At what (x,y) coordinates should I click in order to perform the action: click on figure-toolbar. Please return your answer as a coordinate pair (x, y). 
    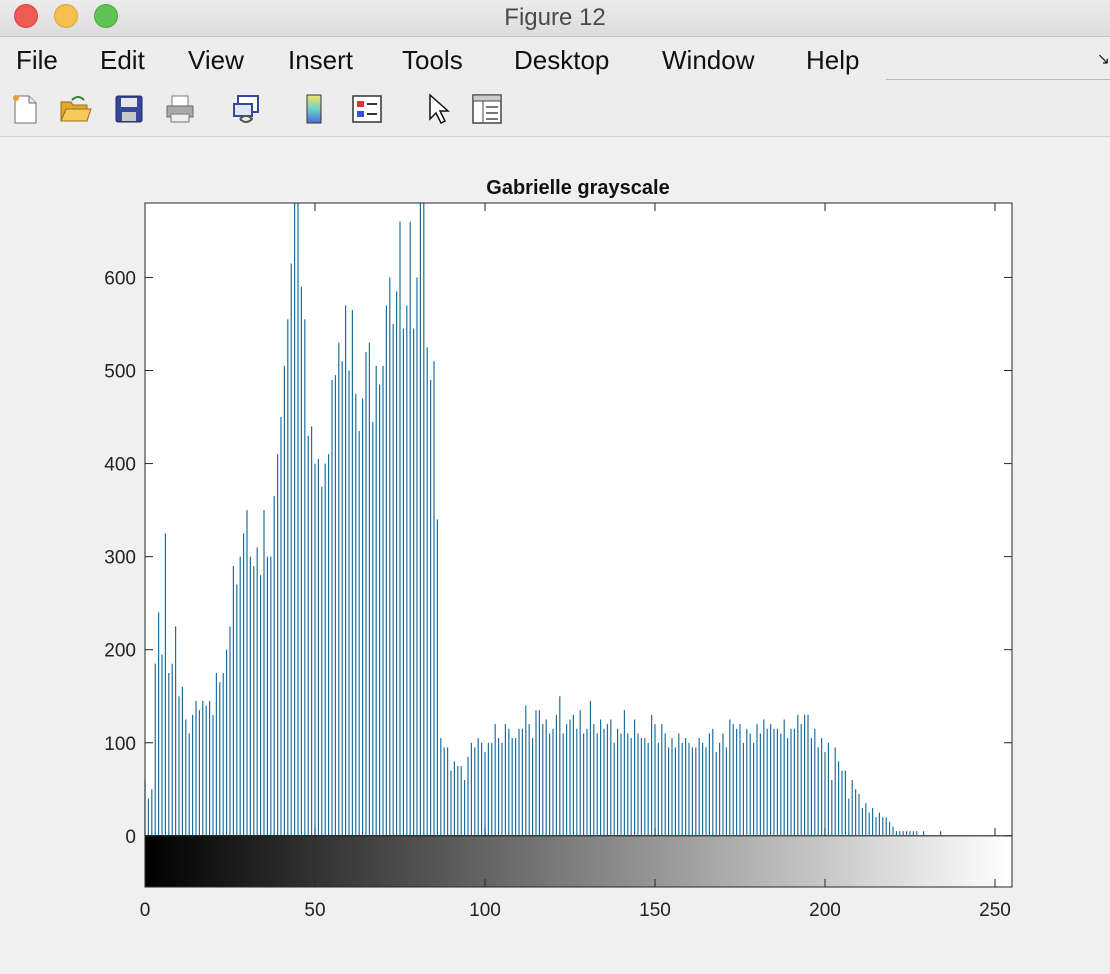
    Looking at the image, I should click on (555, 109).